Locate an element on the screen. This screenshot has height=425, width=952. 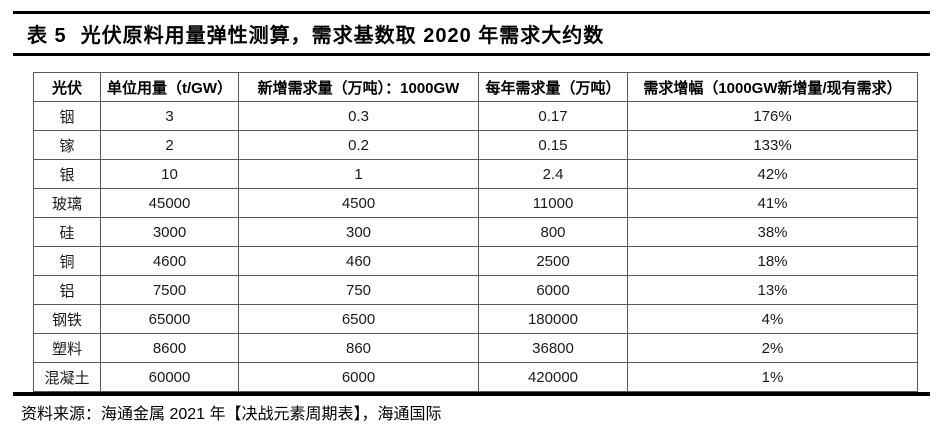
table-row: 塑料 8600 860 36800 2% is located at coordinates (475, 348).